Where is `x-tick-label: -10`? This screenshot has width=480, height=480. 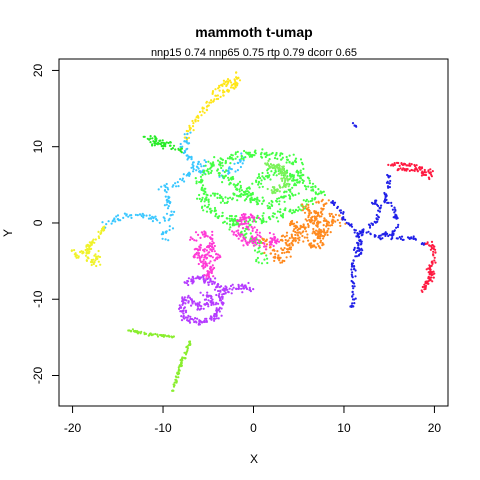 x-tick-label: -10 is located at coordinates (163, 428).